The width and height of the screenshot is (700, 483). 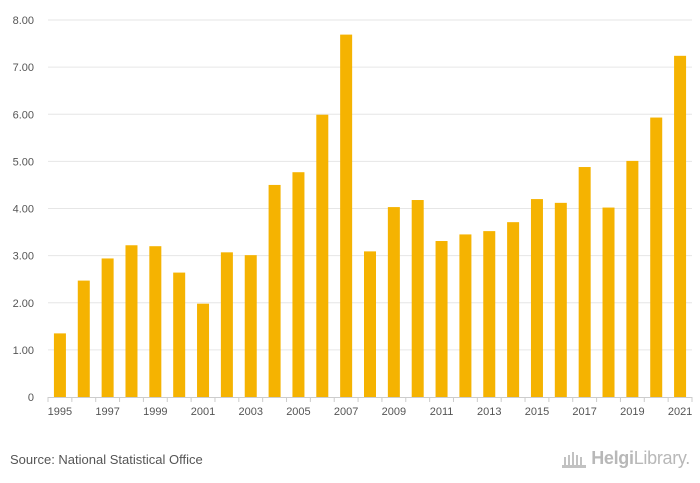 I want to click on bar-2002, so click(x=226, y=324).